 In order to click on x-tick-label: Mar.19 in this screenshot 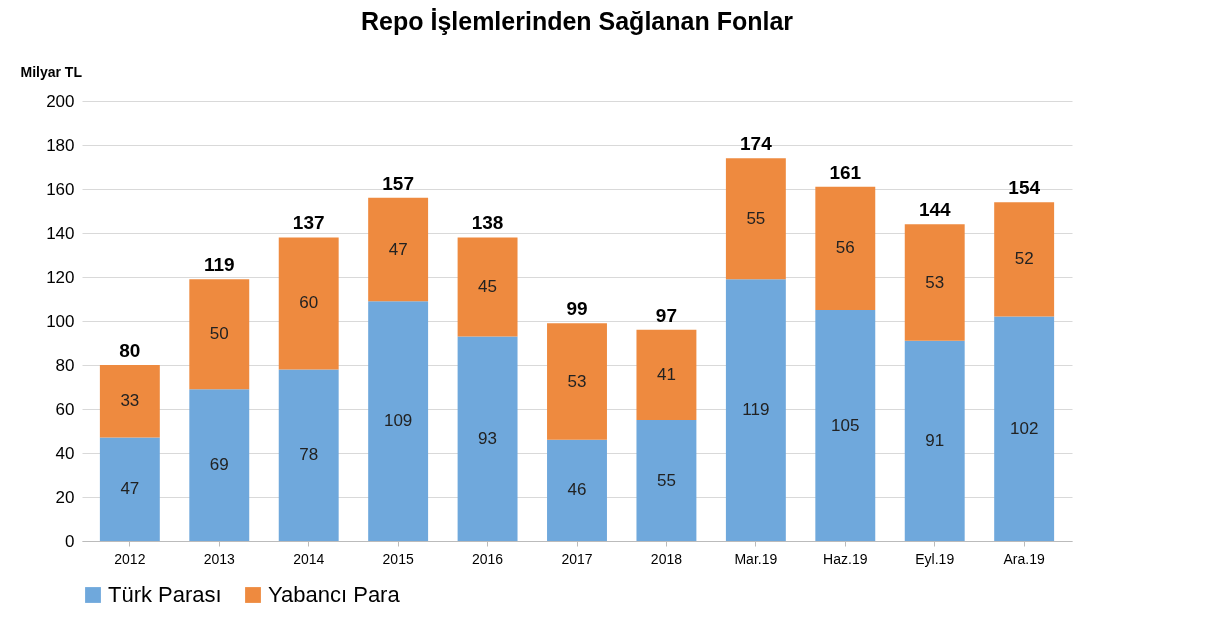, I will do `click(756, 558)`.